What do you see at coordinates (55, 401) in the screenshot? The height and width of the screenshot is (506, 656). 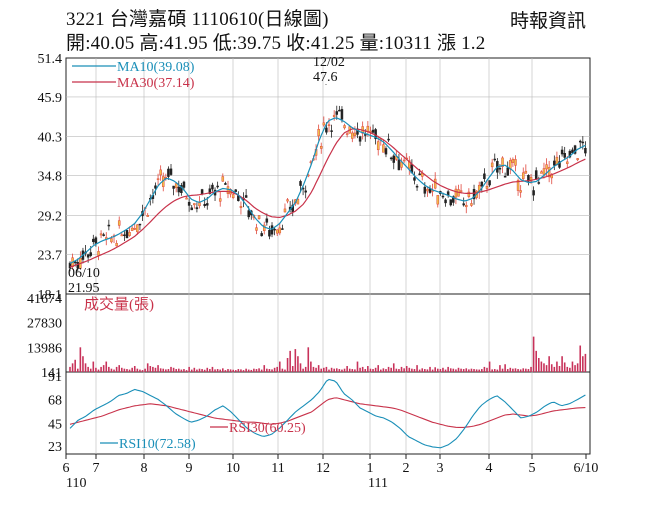 I see `rsi-tick-label: 68` at bounding box center [55, 401].